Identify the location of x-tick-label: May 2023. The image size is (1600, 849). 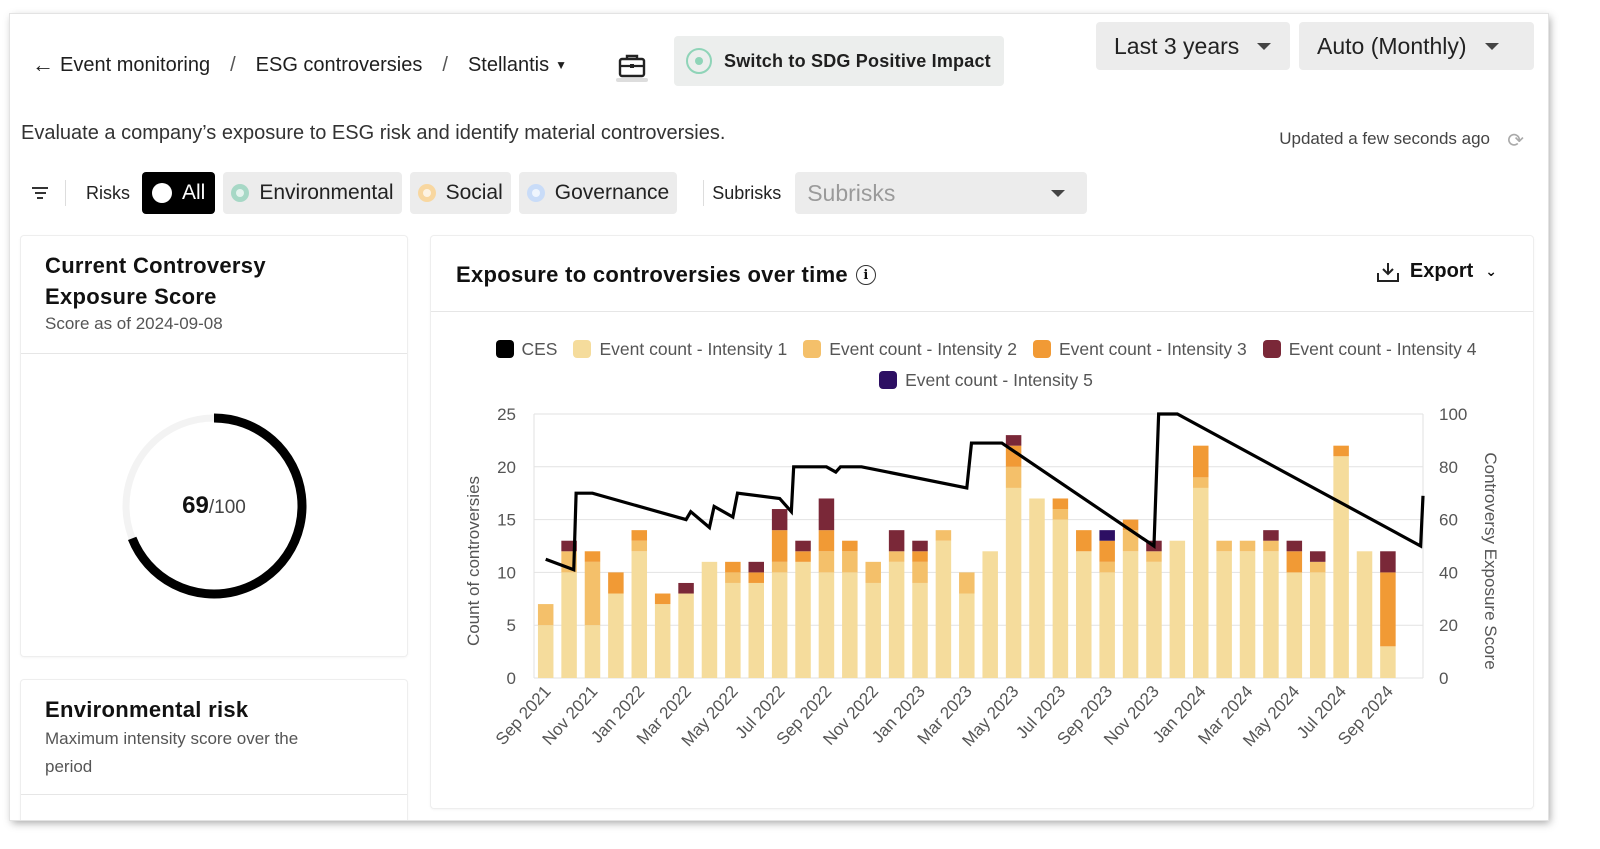
(990, 716).